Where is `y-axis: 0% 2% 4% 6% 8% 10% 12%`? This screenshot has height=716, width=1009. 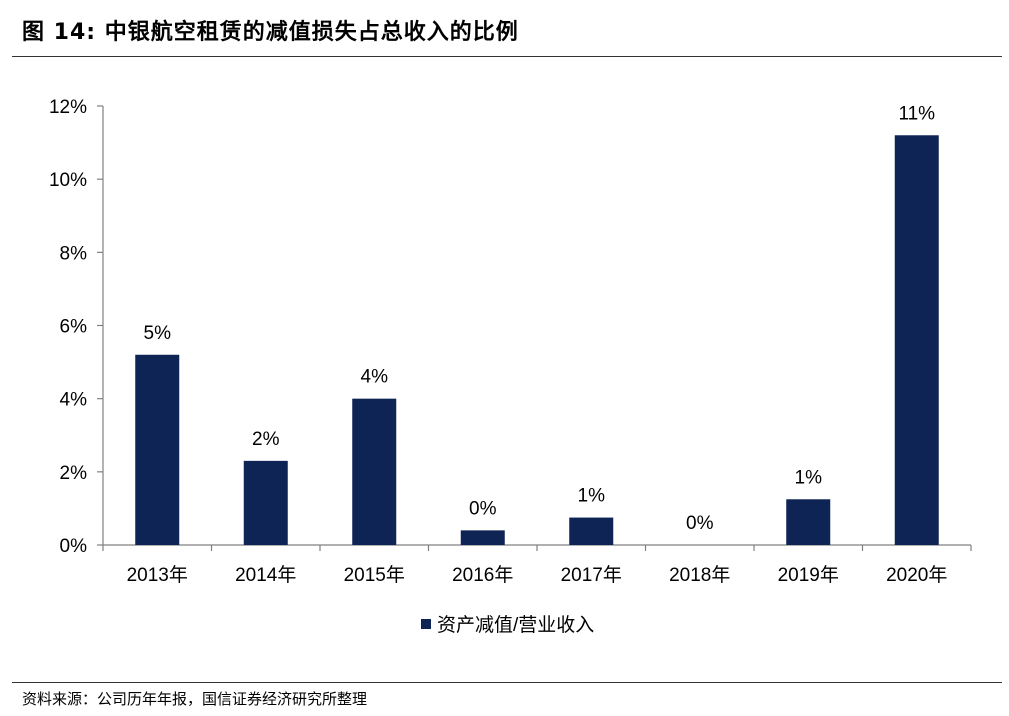 y-axis: 0% 2% 4% 6% 8% 10% 12% is located at coordinates (76, 327).